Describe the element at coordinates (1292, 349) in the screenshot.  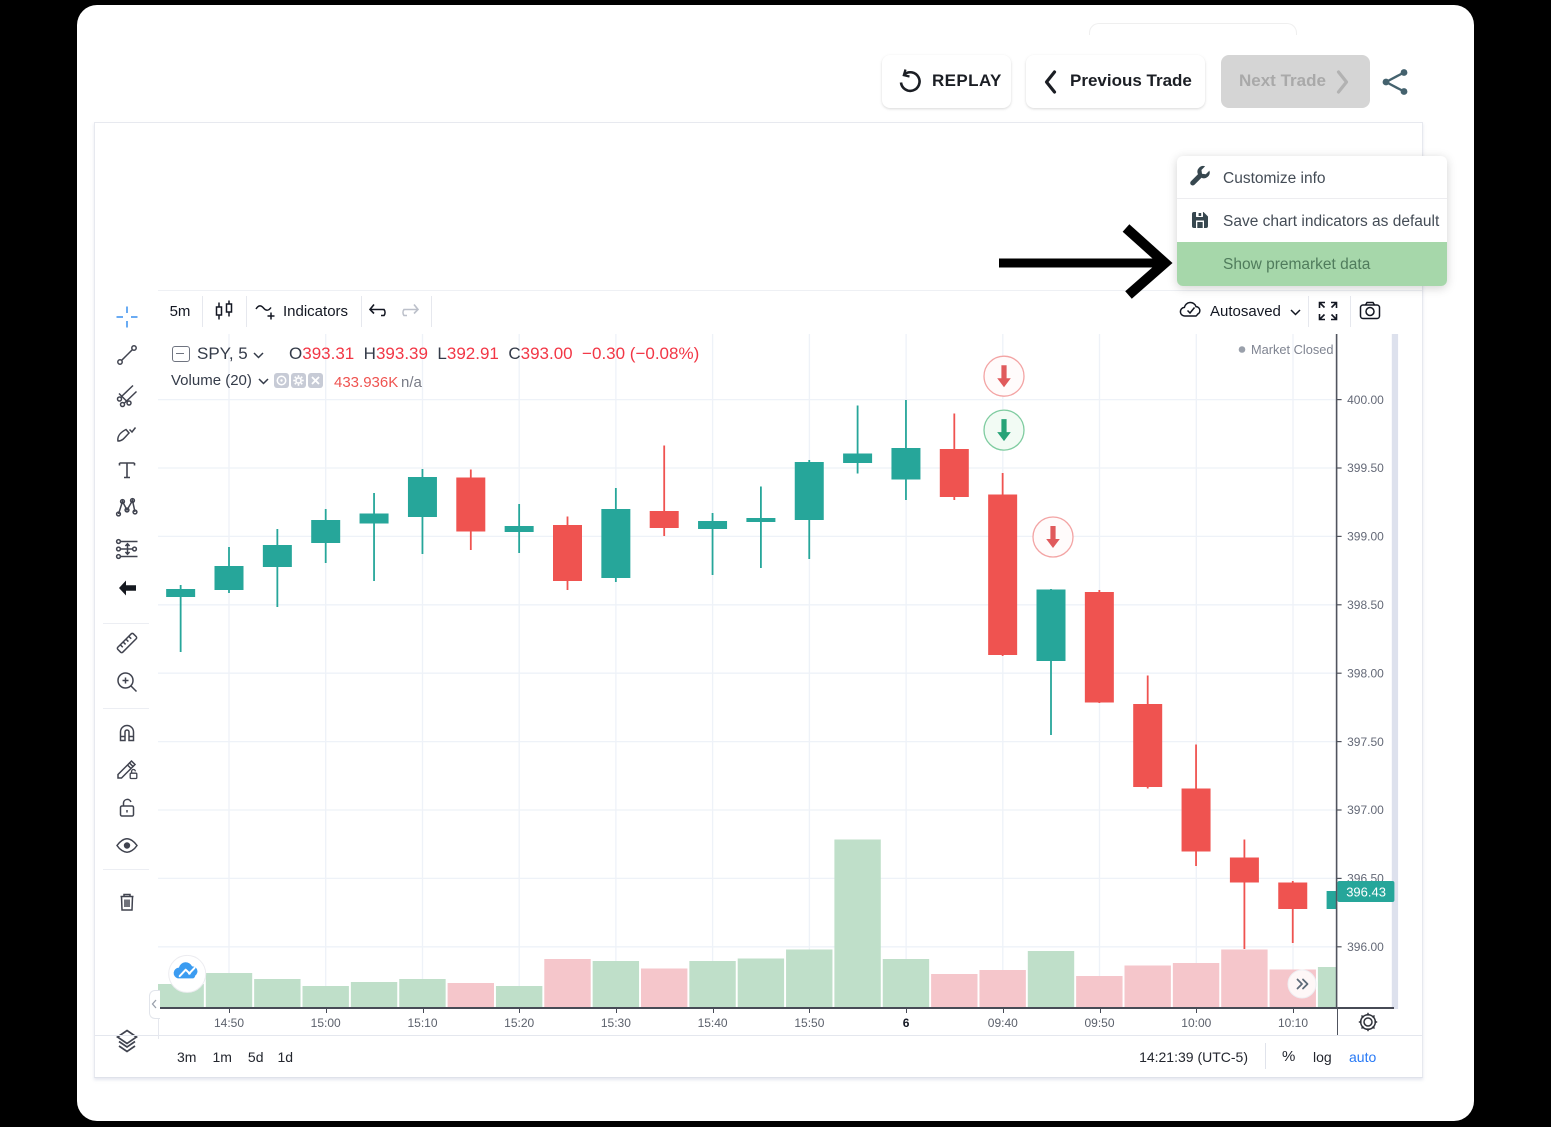
I see `svg-text: Market Closed` at that location.